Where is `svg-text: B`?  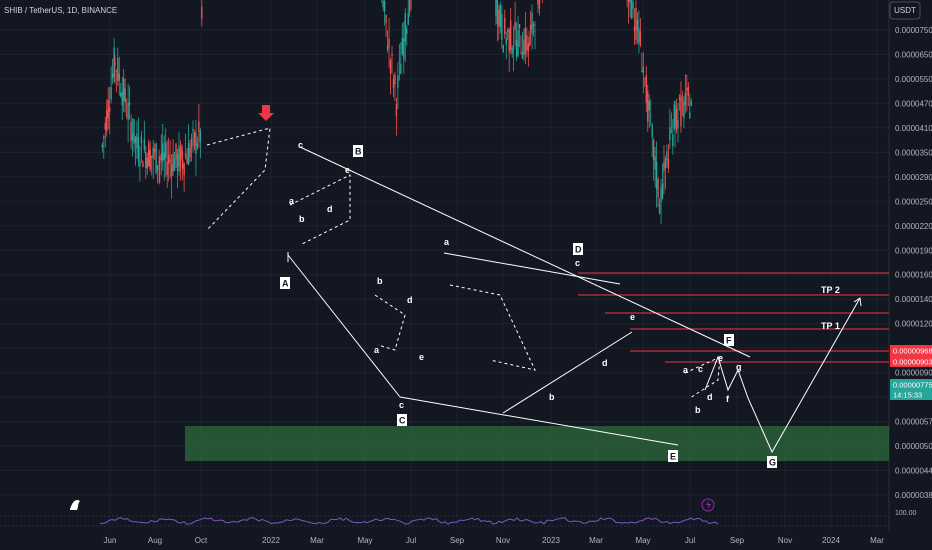 svg-text: B is located at coordinates (358, 152).